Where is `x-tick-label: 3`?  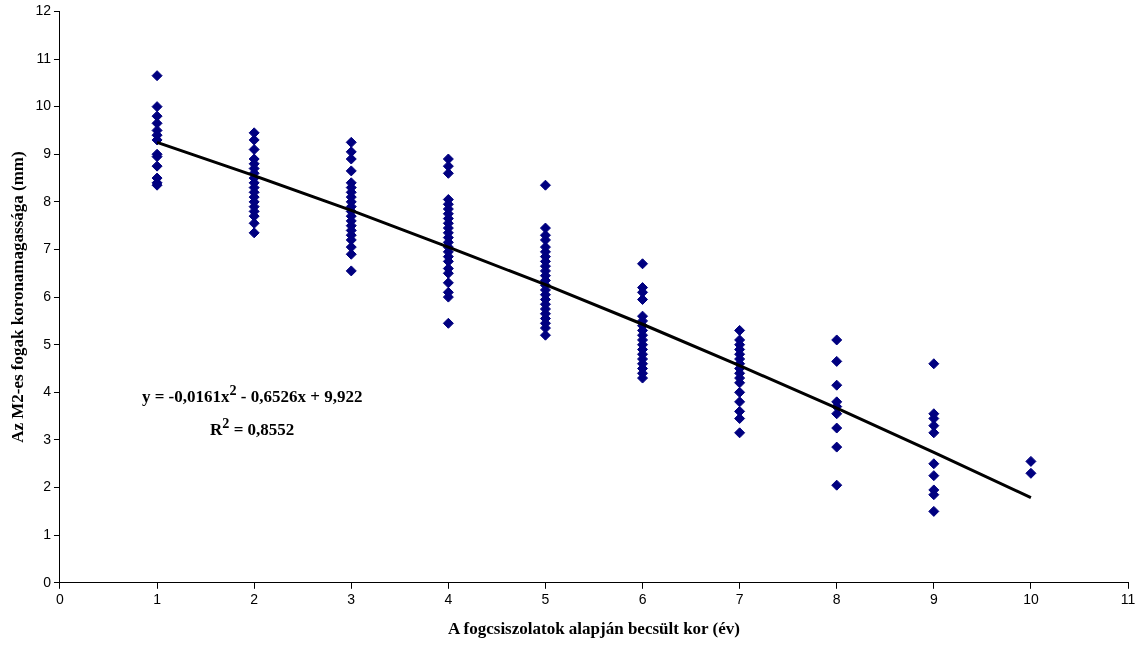
x-tick-label: 3 is located at coordinates (351, 599).